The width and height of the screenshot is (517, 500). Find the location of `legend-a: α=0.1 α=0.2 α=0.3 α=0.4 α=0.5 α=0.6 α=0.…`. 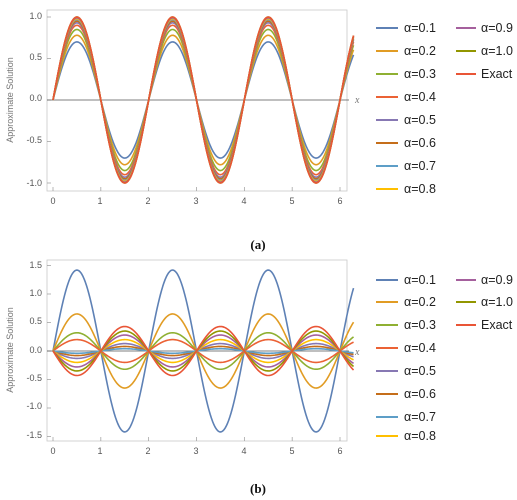

legend-a: α=0.1 α=0.2 α=0.3 α=0.4 α=0.5 α=0.6 α=0.… is located at coordinates (444, 108).